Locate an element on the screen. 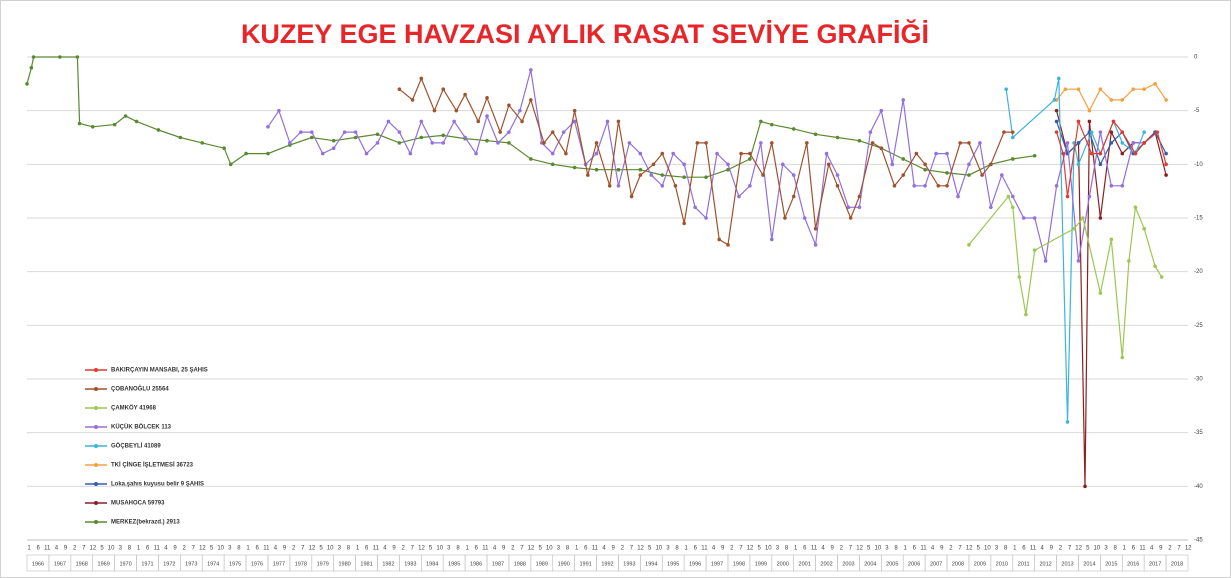 The image size is (1231, 578). x-tick-label: 1969 is located at coordinates (104, 564).